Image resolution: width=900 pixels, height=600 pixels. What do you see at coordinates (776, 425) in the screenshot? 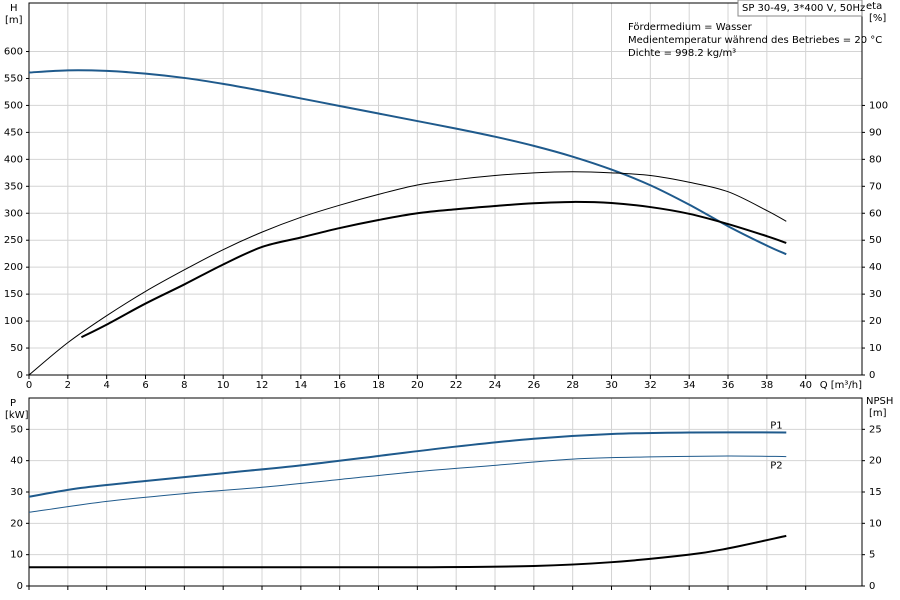
I see `series-label: P1` at bounding box center [776, 425].